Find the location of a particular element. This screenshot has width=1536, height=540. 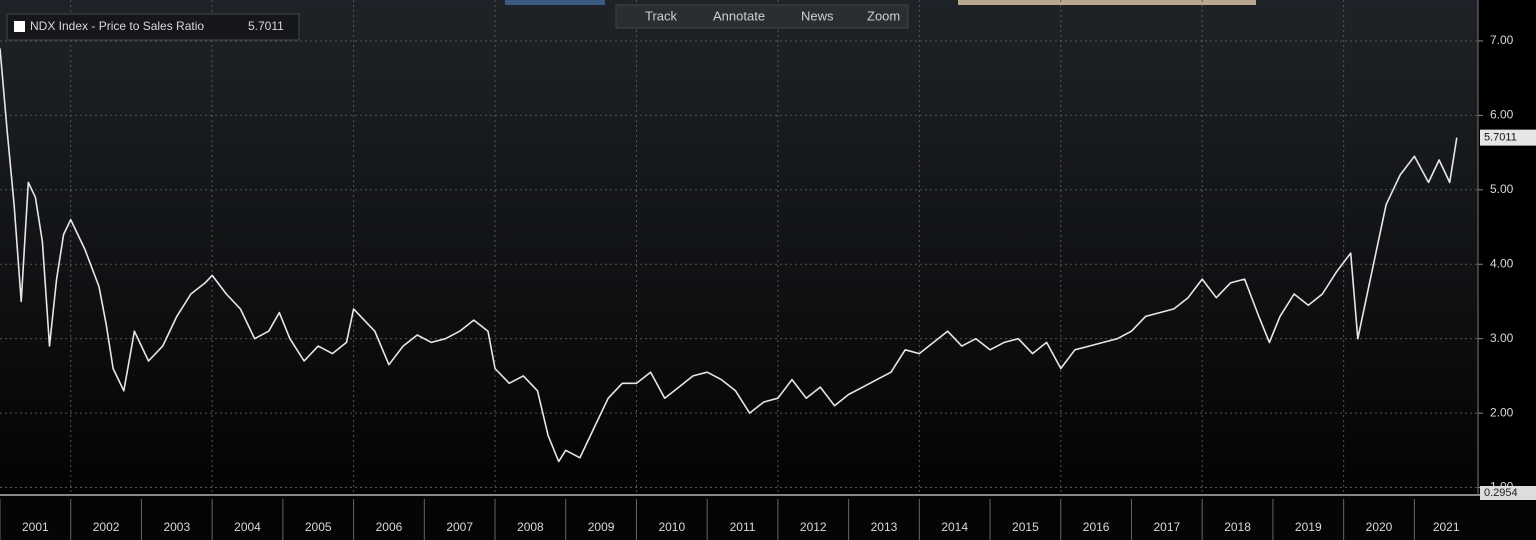

x-tick-label: 2001 is located at coordinates (35, 527).